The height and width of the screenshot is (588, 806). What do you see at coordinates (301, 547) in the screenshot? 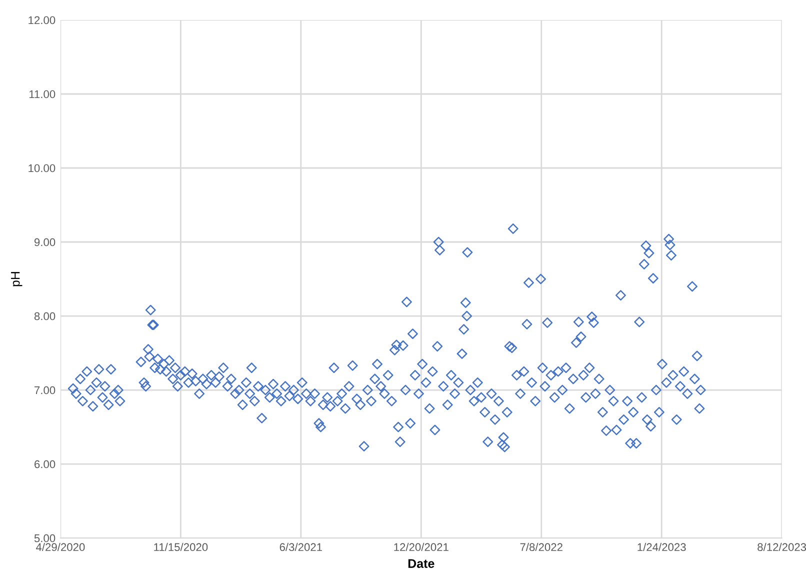
I see `x-tick-label: 6/3/2021` at bounding box center [301, 547].